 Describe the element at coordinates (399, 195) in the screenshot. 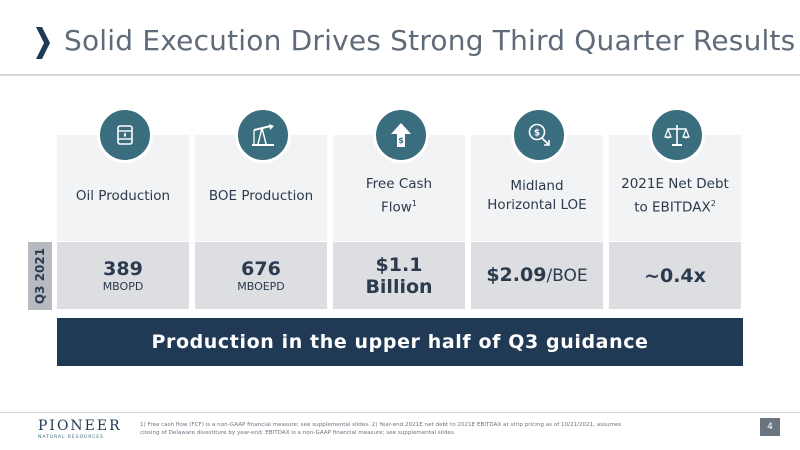

I see `metric-label: Free Cash Flow1` at that location.